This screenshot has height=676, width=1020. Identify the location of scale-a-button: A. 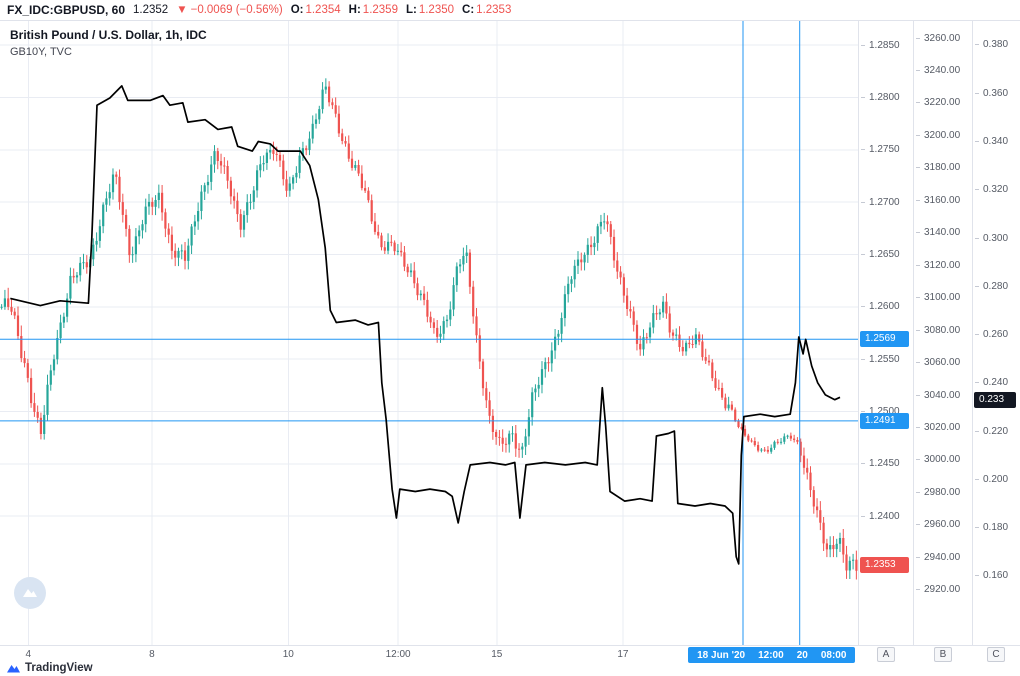
(886, 654).